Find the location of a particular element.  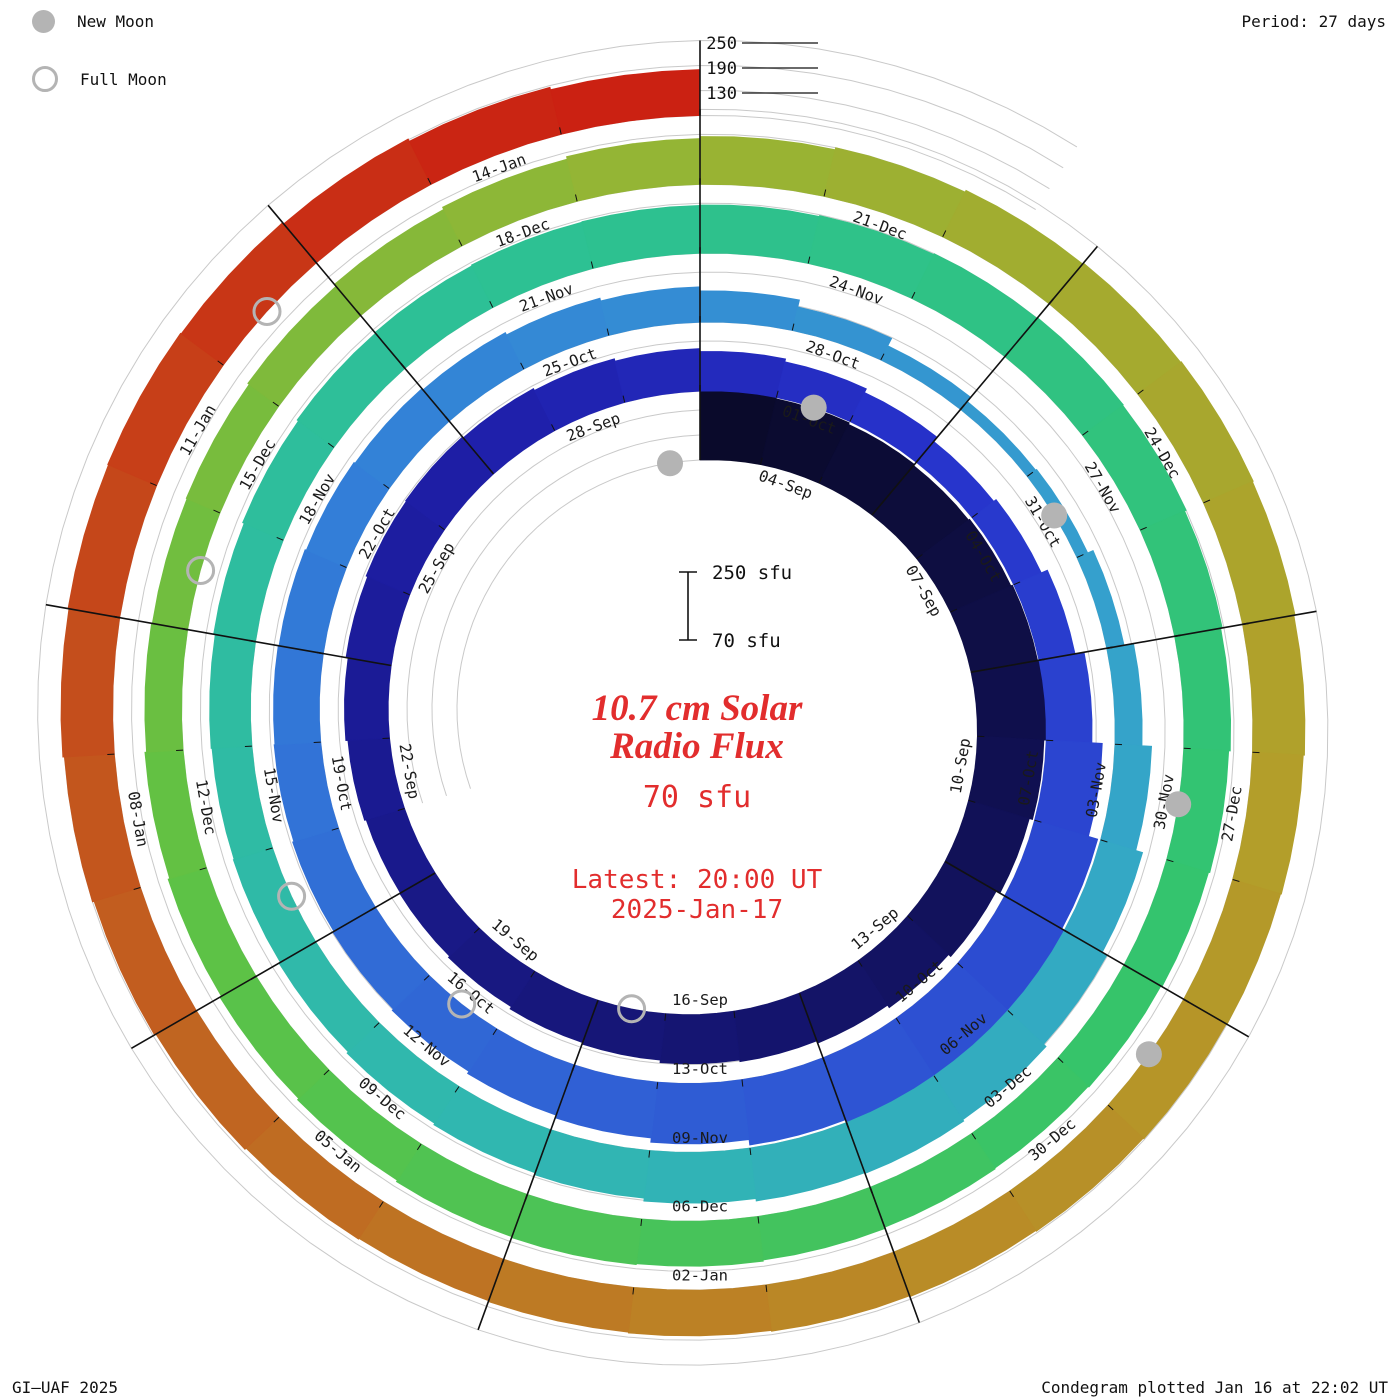

date-label: 16-Sep is located at coordinates (700, 1000).